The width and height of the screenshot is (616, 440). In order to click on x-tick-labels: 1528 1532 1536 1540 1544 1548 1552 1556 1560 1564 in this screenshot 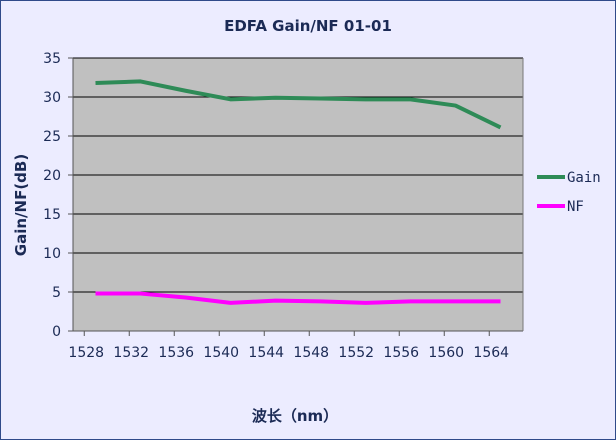, I will do `click(288, 353)`.